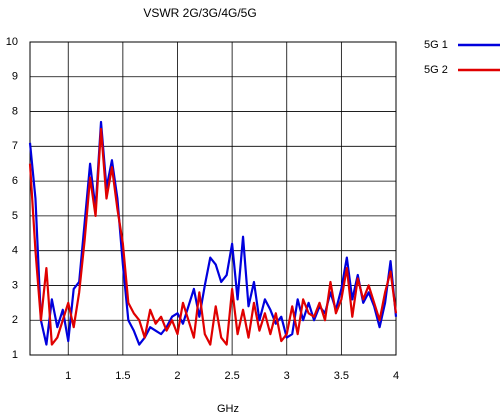  Describe the element at coordinates (231, 376) in the screenshot. I see `x-tick-label: 2.5` at that location.